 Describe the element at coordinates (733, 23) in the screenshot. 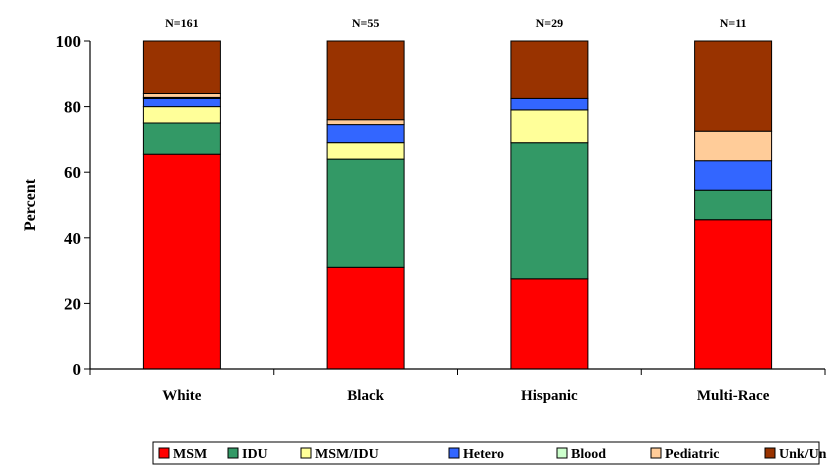

I see `sample-size-label: N=11` at that location.